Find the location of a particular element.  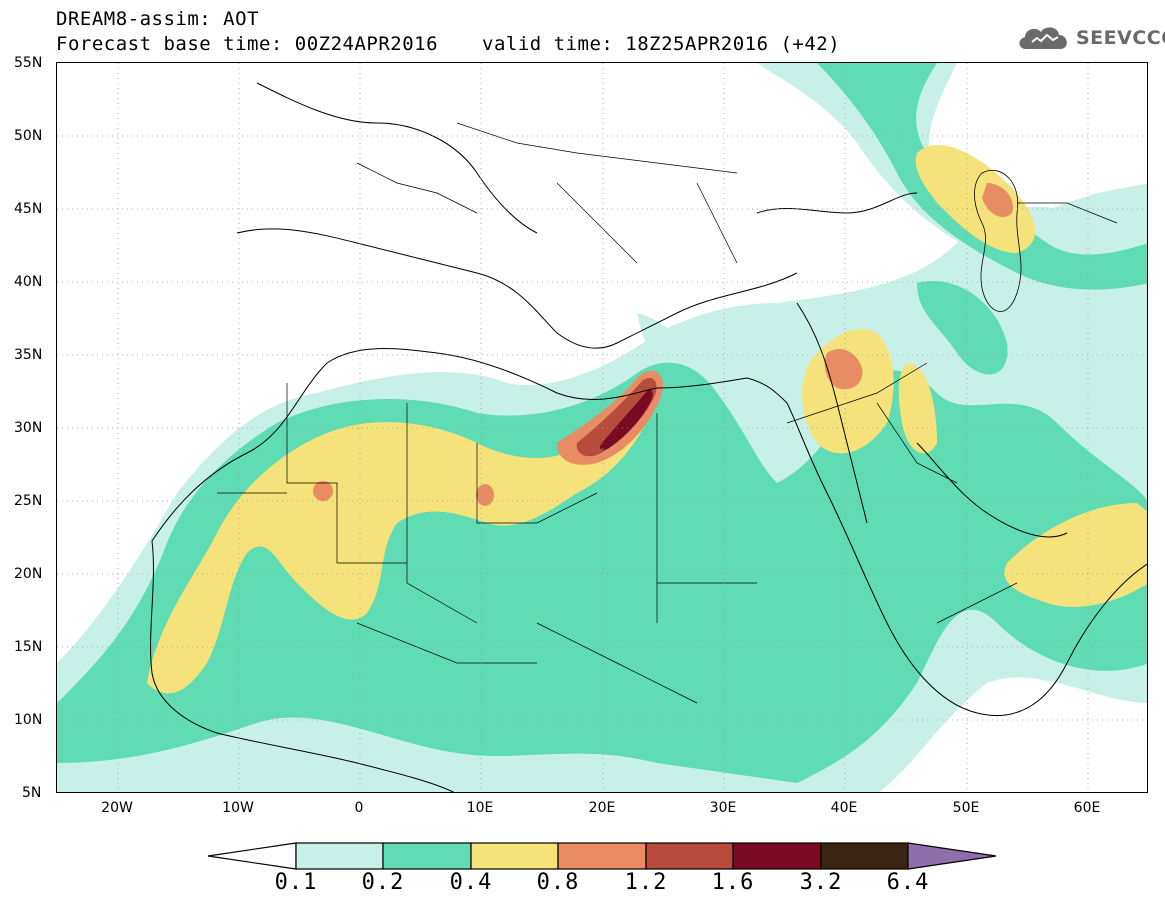

colorbar-label: 0.4 is located at coordinates (471, 882).